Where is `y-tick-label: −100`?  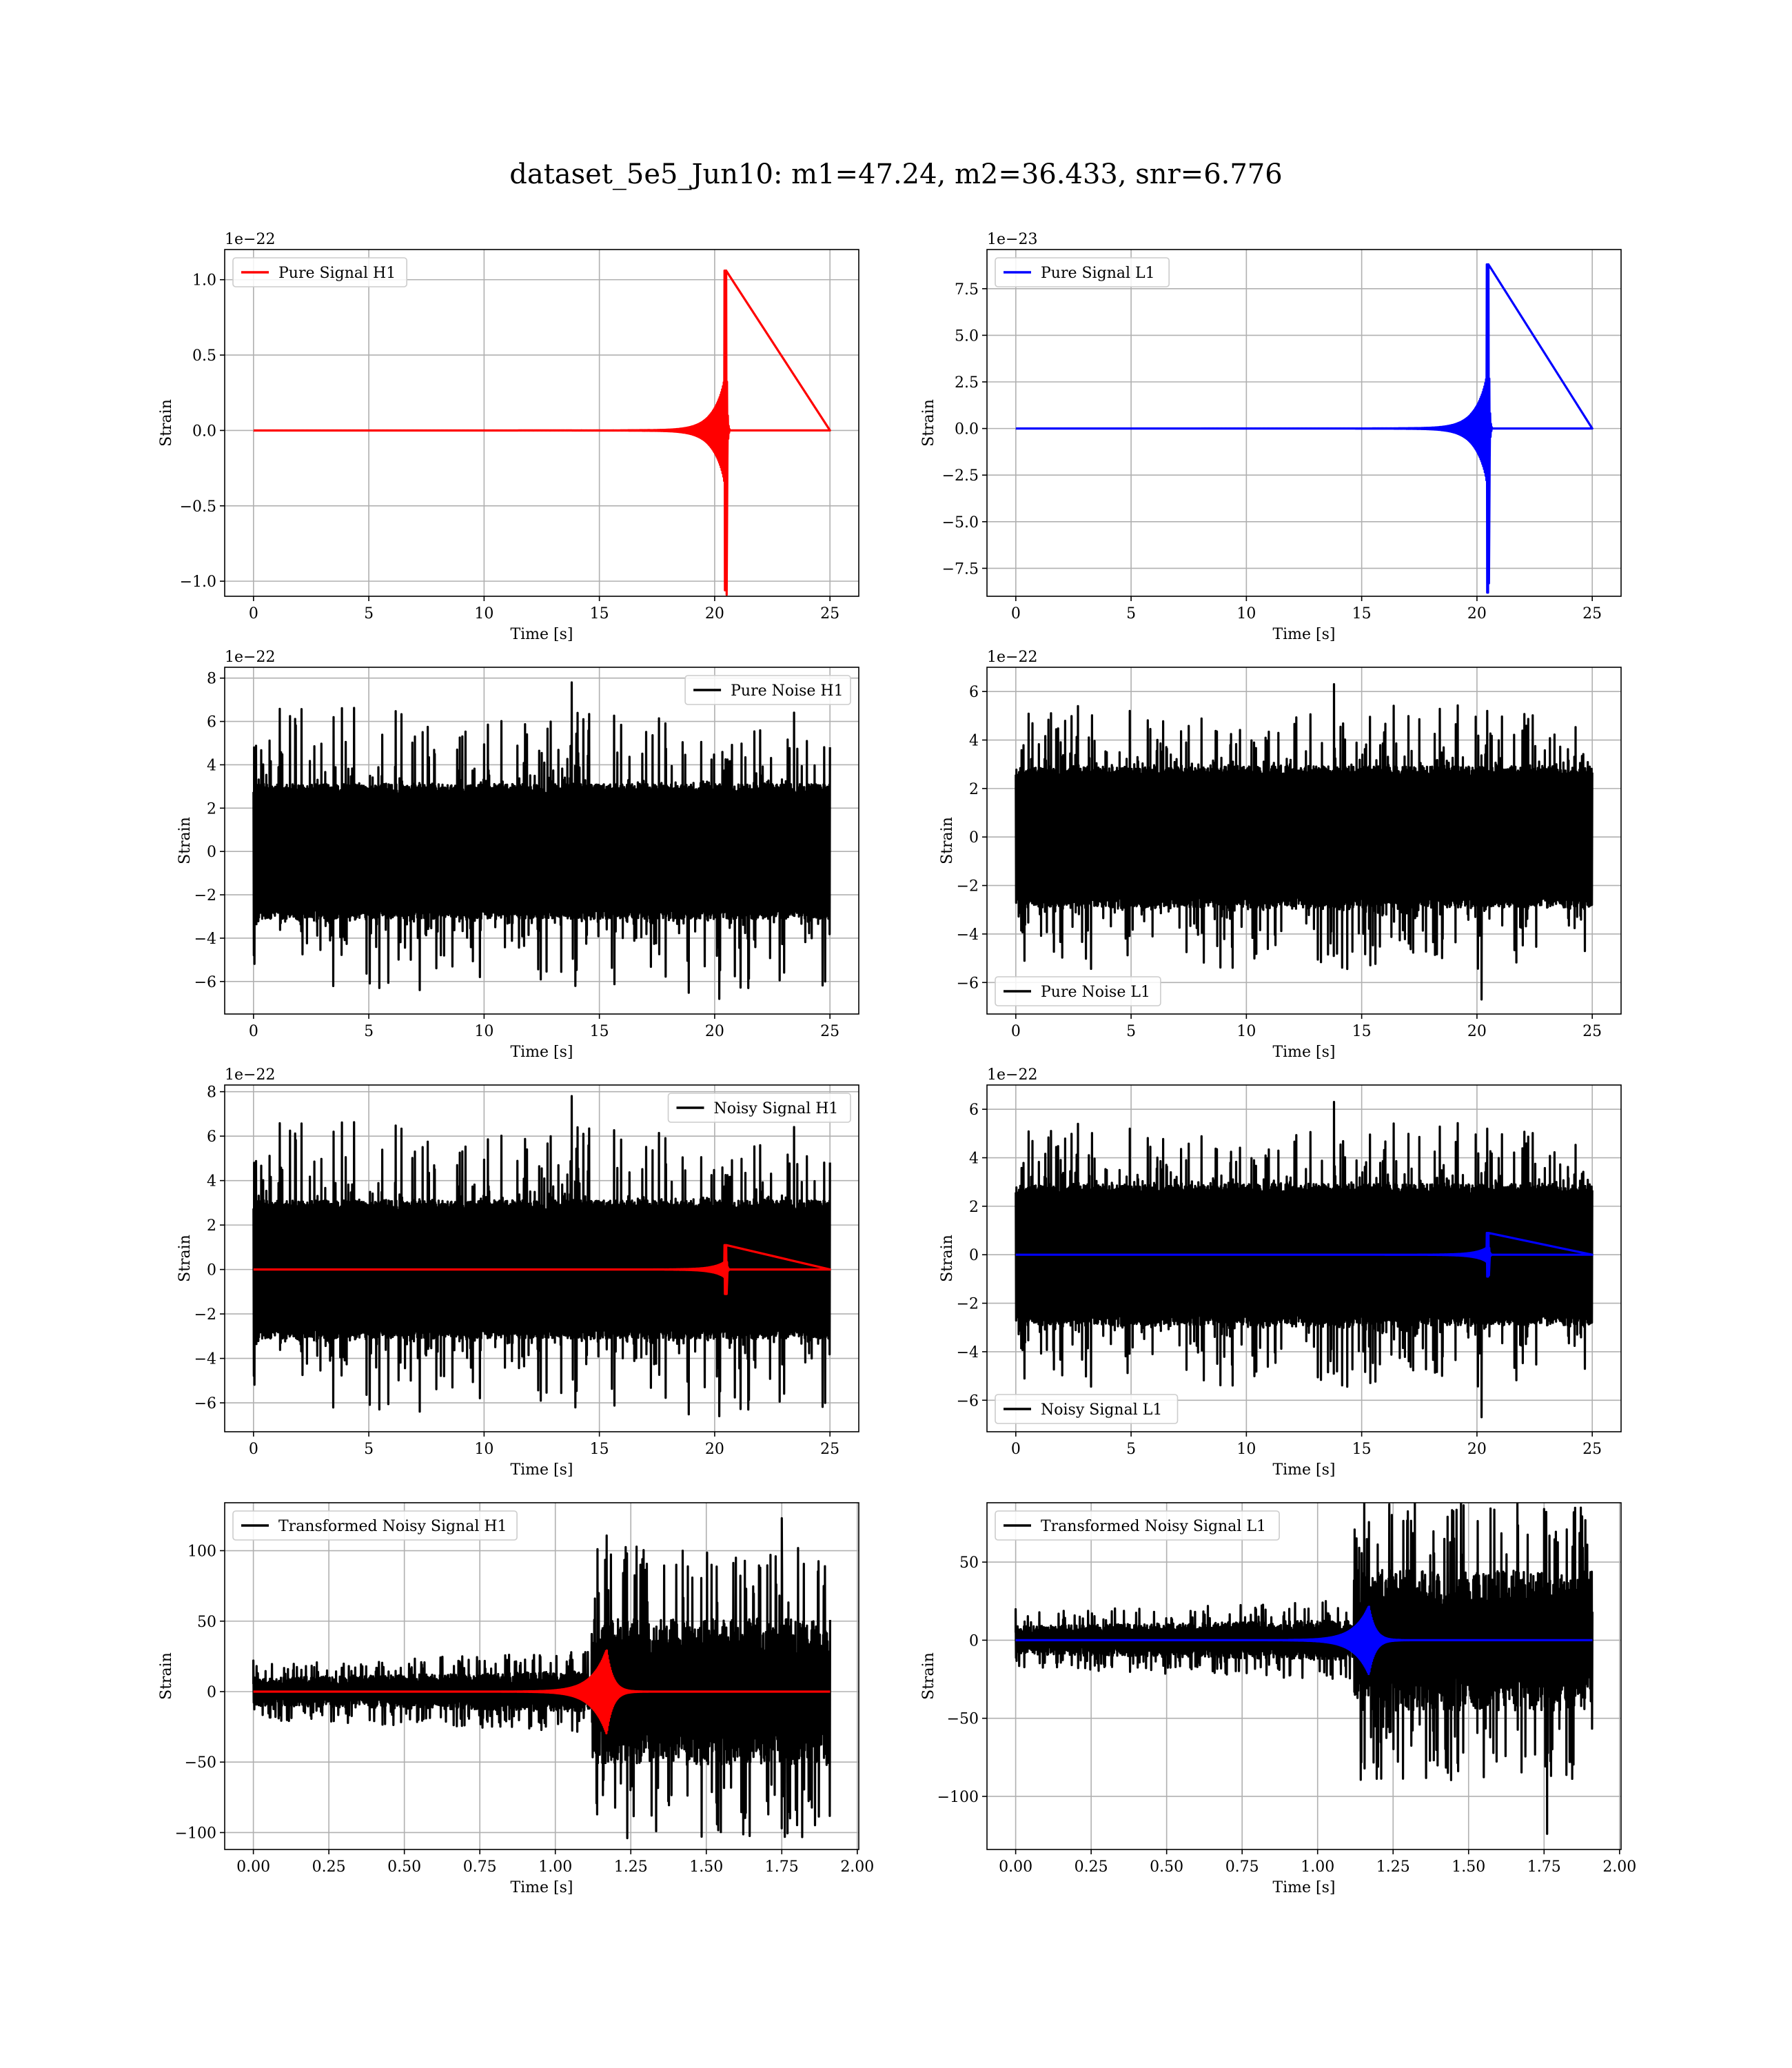 y-tick-label: −100 is located at coordinates (958, 1797).